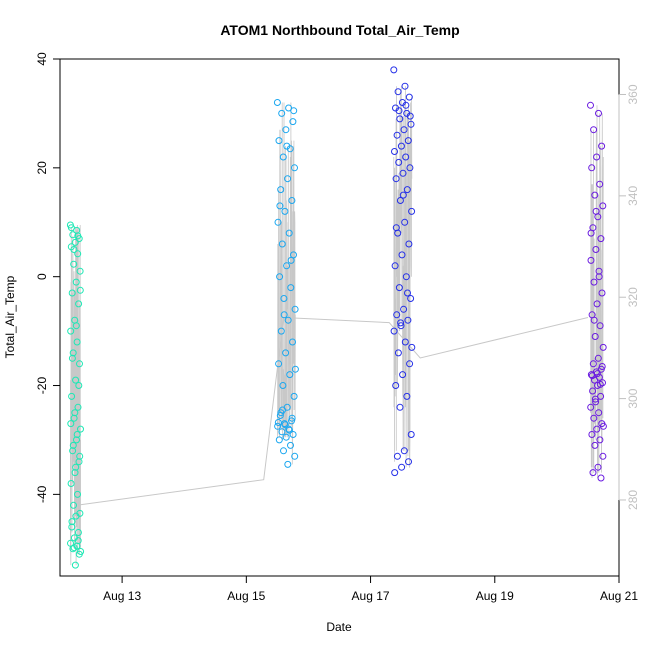 The height and width of the screenshot is (650, 650). I want to click on x-tick-label: Aug 15, so click(246, 596).